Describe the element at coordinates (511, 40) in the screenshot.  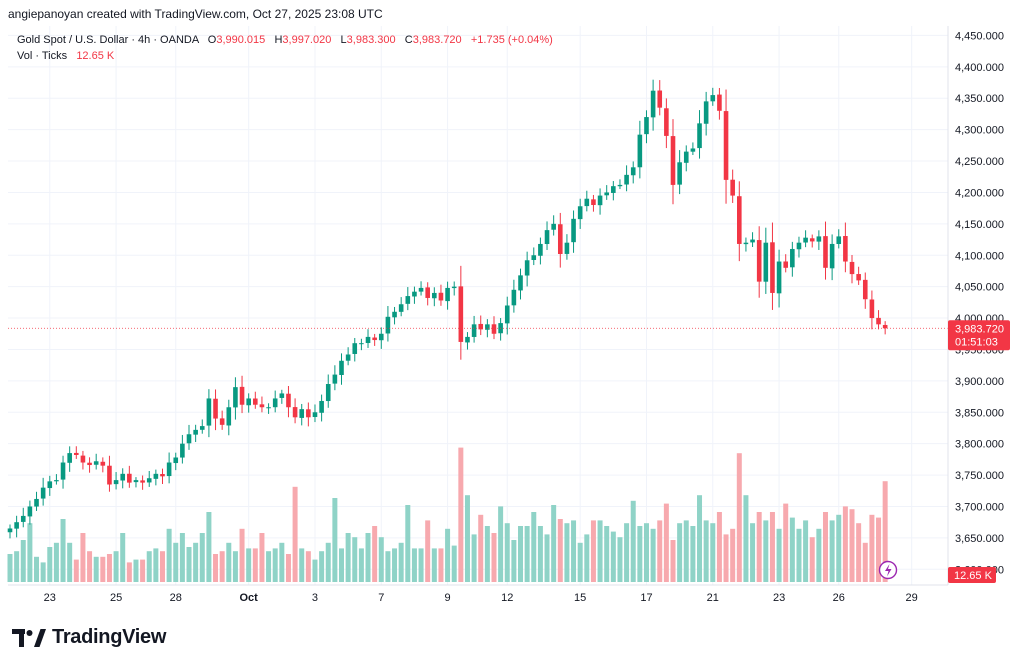
I see `change-value: +1.735 (+0.04%)` at that location.